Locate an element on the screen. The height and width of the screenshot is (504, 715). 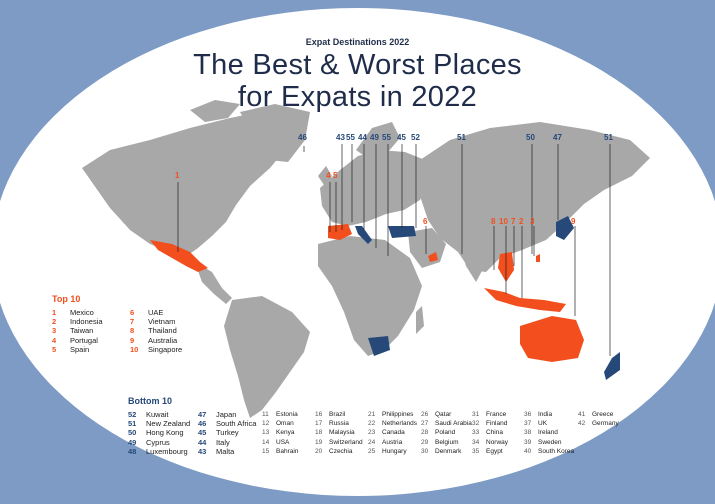
list-item: 11 Estonia is located at coordinates (280, 414).